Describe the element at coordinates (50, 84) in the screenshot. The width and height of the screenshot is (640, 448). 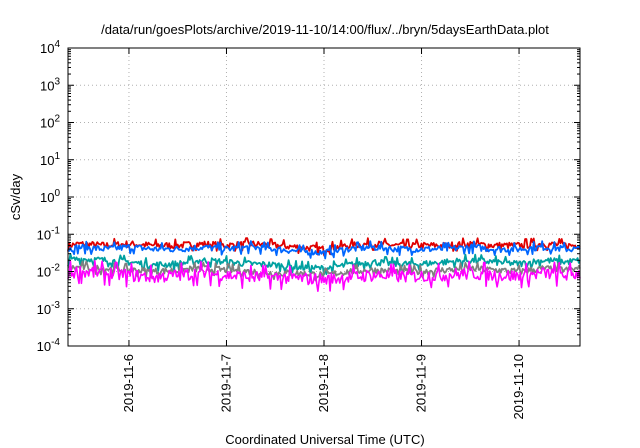
I see `y-tick-label: 10³` at that location.